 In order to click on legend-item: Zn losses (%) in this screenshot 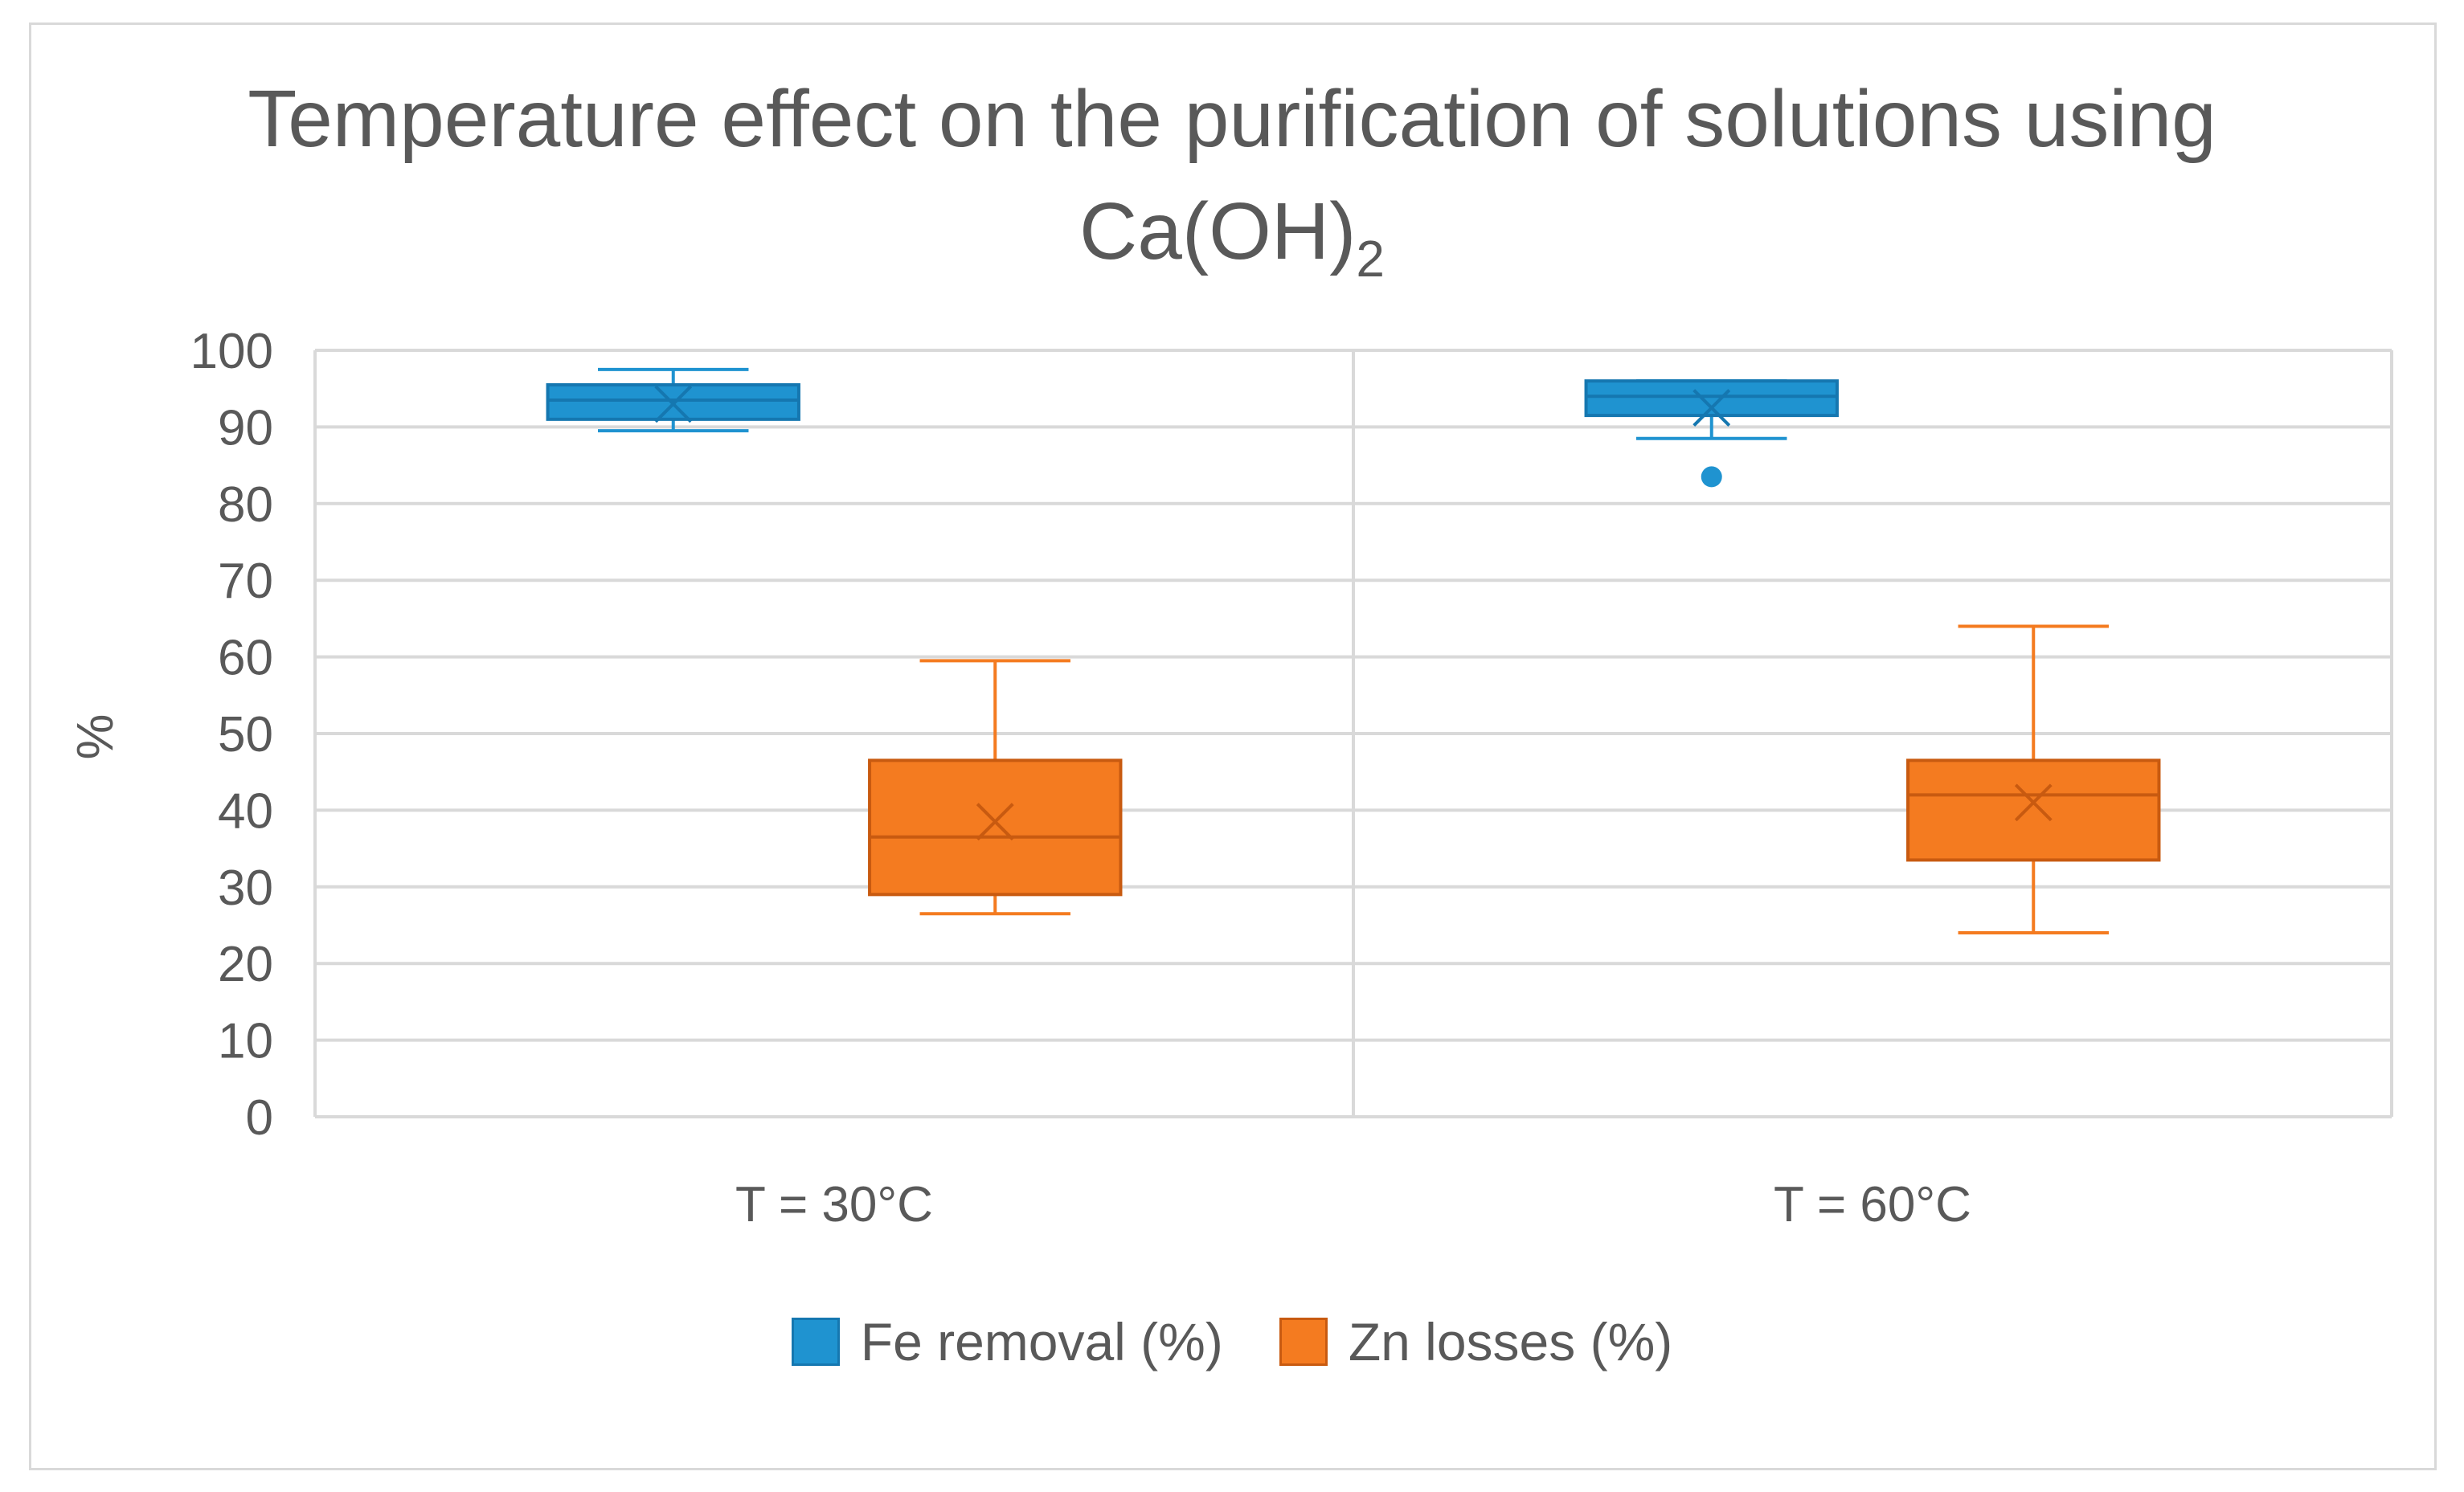, I will do `click(1475, 1341)`.